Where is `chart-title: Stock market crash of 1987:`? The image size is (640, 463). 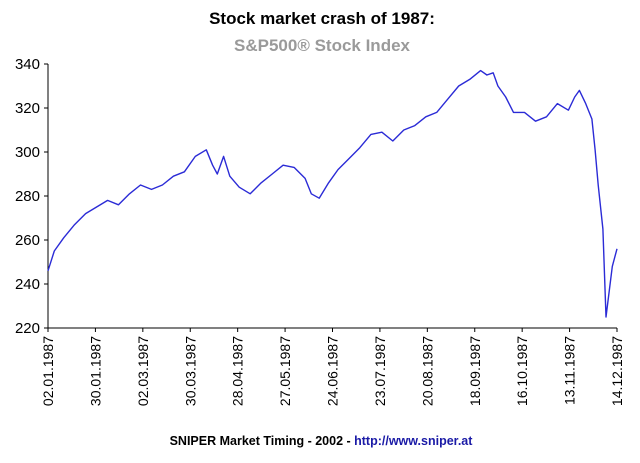 chart-title: Stock market crash of 1987: is located at coordinates (322, 18).